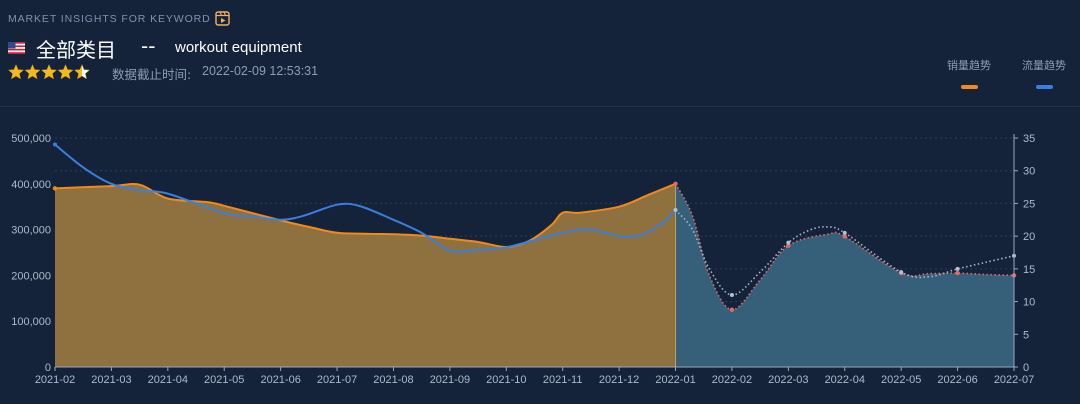 The height and width of the screenshot is (404, 1080). What do you see at coordinates (901, 380) in the screenshot?
I see `x-tick-label: 2022-05` at bounding box center [901, 380].